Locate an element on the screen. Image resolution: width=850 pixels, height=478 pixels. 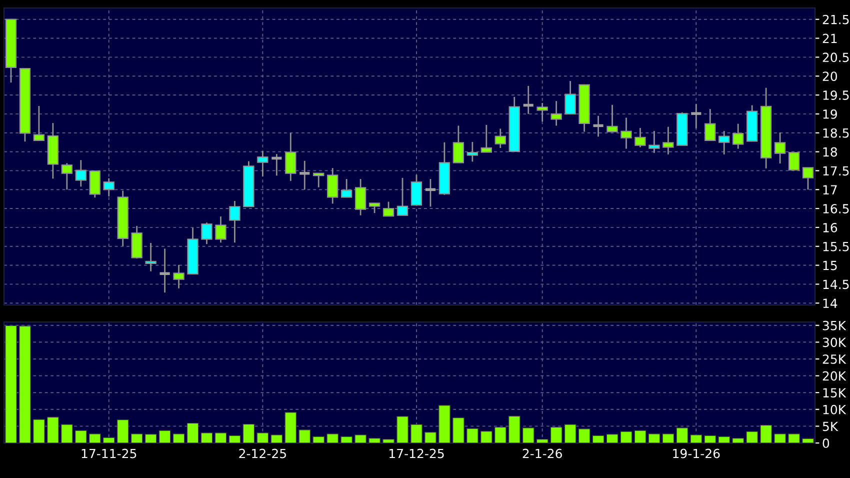
y-tick-label: 17.5 is located at coordinates (836, 171).